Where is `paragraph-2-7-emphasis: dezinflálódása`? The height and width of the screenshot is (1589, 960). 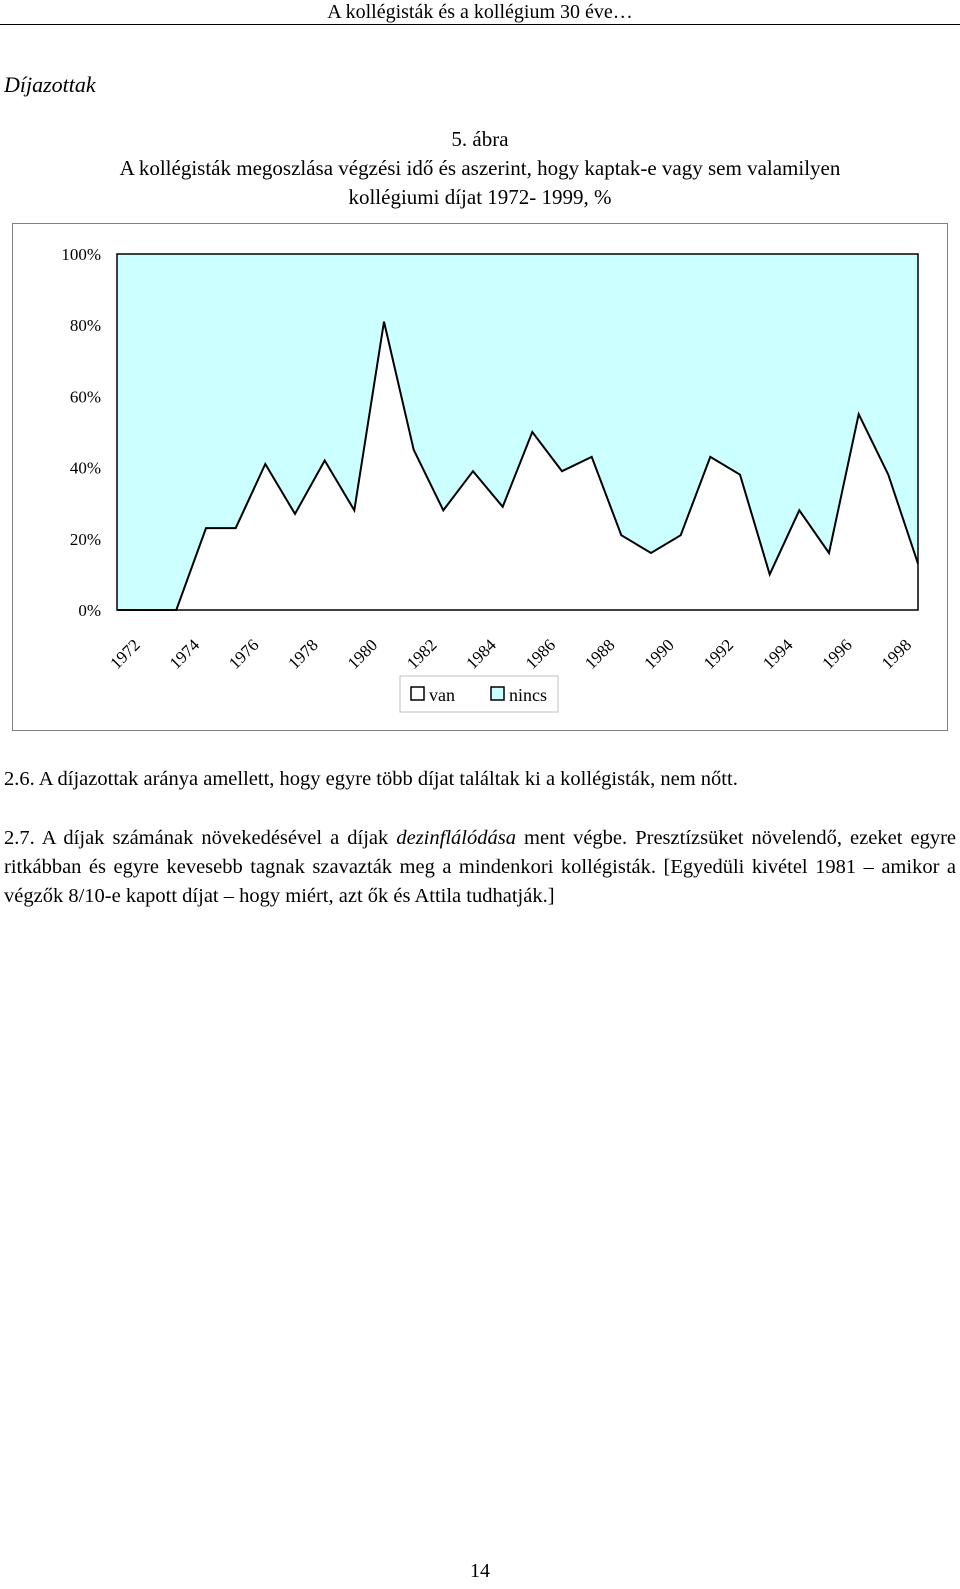
paragraph-2-7-emphasis: dezinflálódása is located at coordinates (456, 838).